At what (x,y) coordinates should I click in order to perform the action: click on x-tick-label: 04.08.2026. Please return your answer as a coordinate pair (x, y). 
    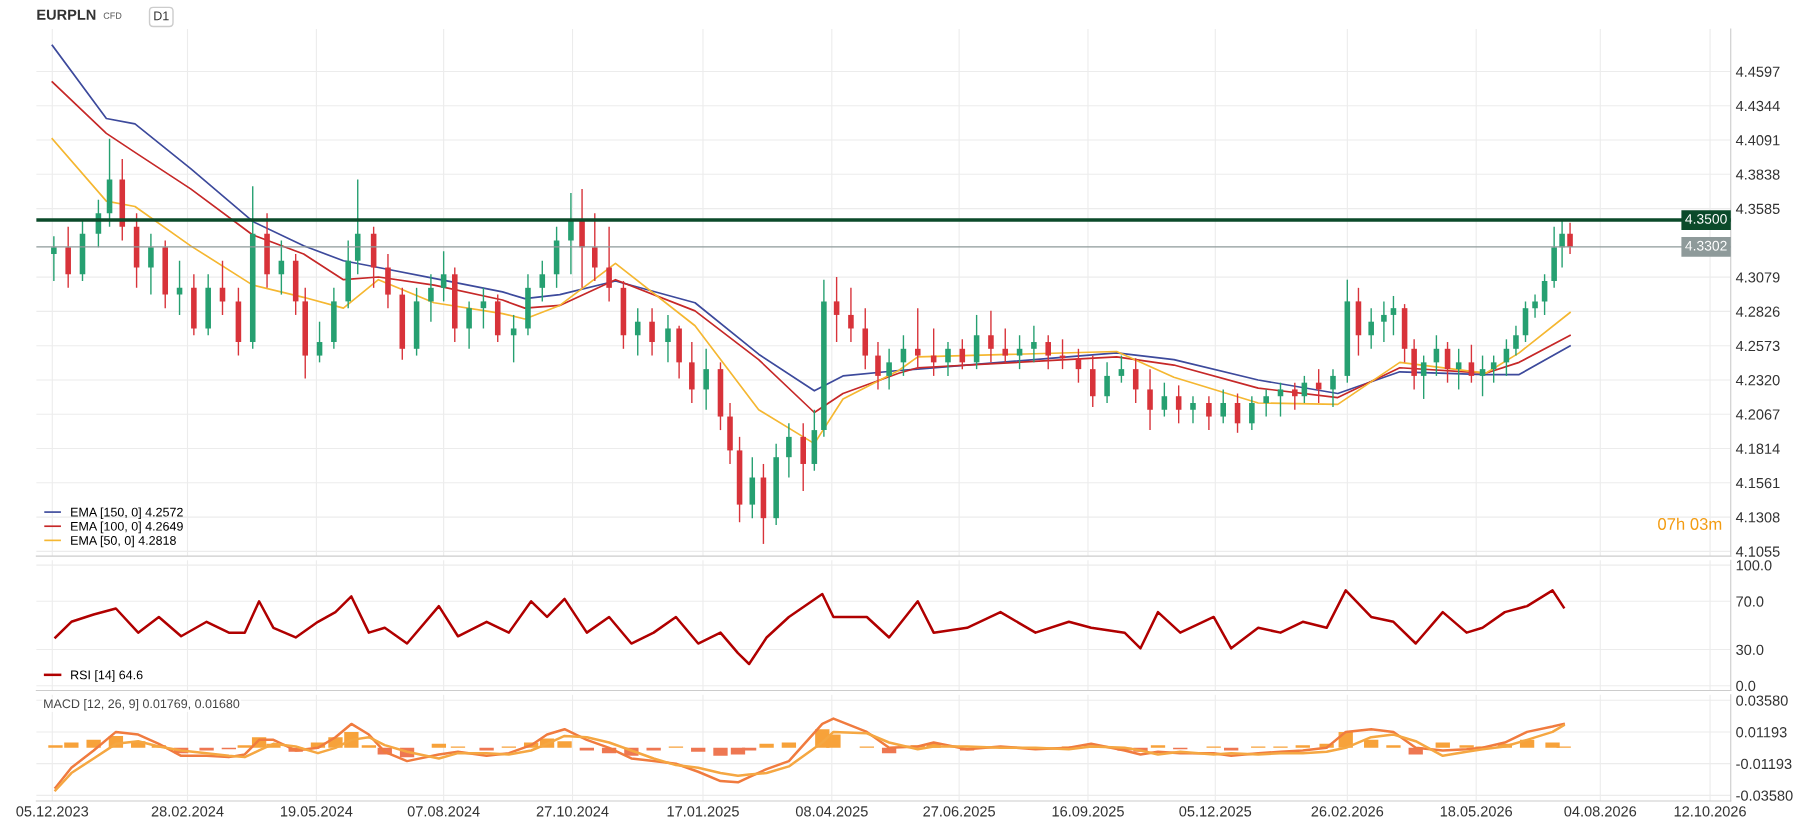
    Looking at the image, I should click on (1600, 811).